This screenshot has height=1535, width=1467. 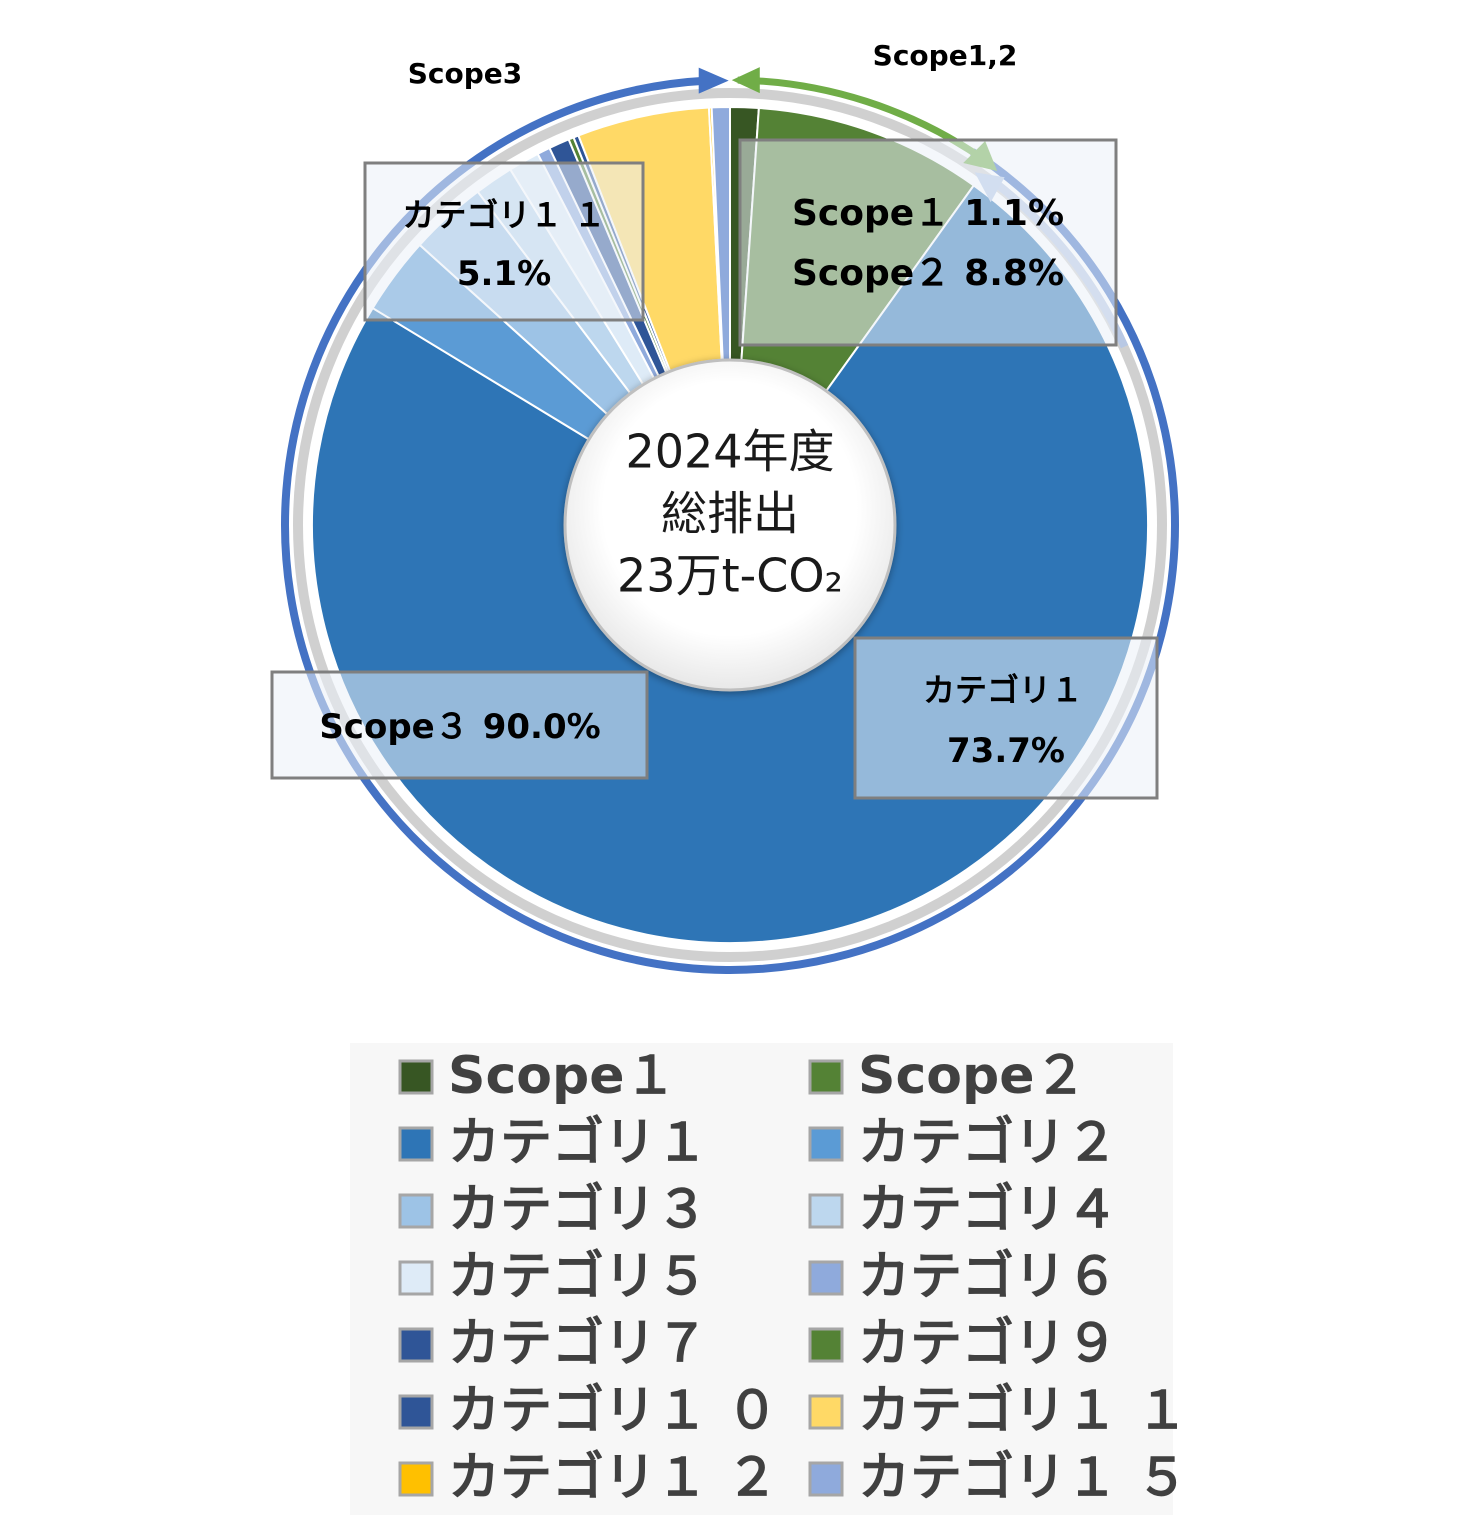 I want to click on data-label-part: カテゴリ１, so click(x=1003, y=690).